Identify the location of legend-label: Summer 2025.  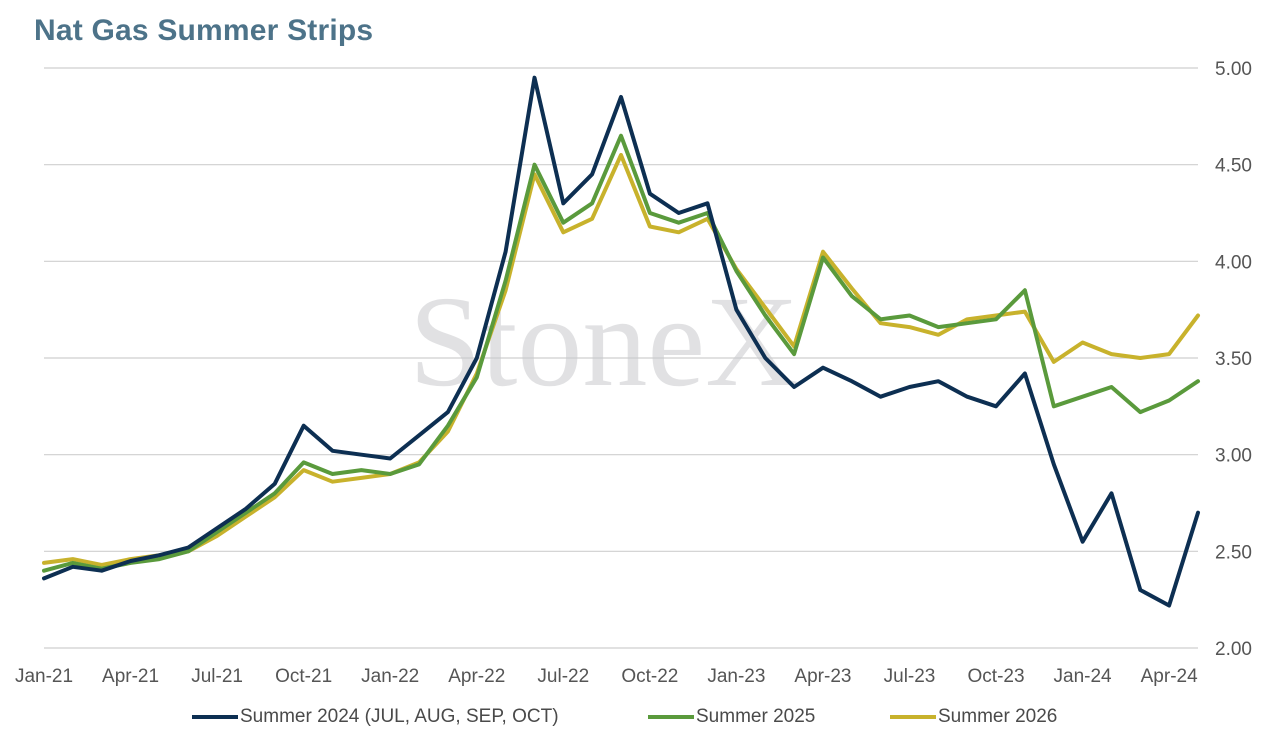
(756, 716).